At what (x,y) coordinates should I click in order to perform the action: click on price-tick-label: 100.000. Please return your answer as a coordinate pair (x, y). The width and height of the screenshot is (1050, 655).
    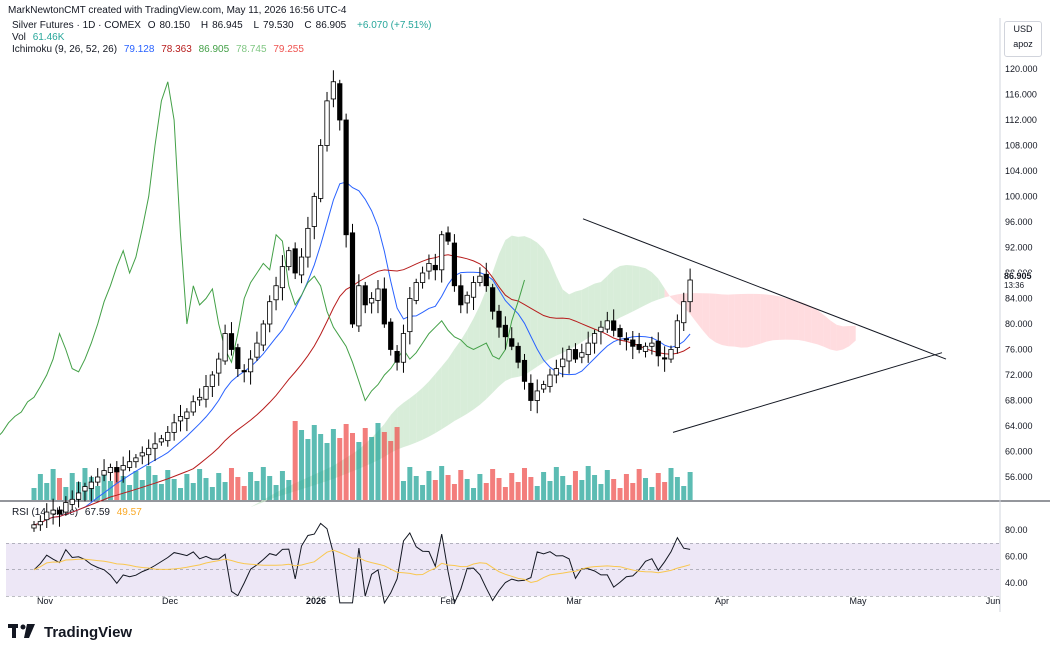
    Looking at the image, I should click on (1021, 197).